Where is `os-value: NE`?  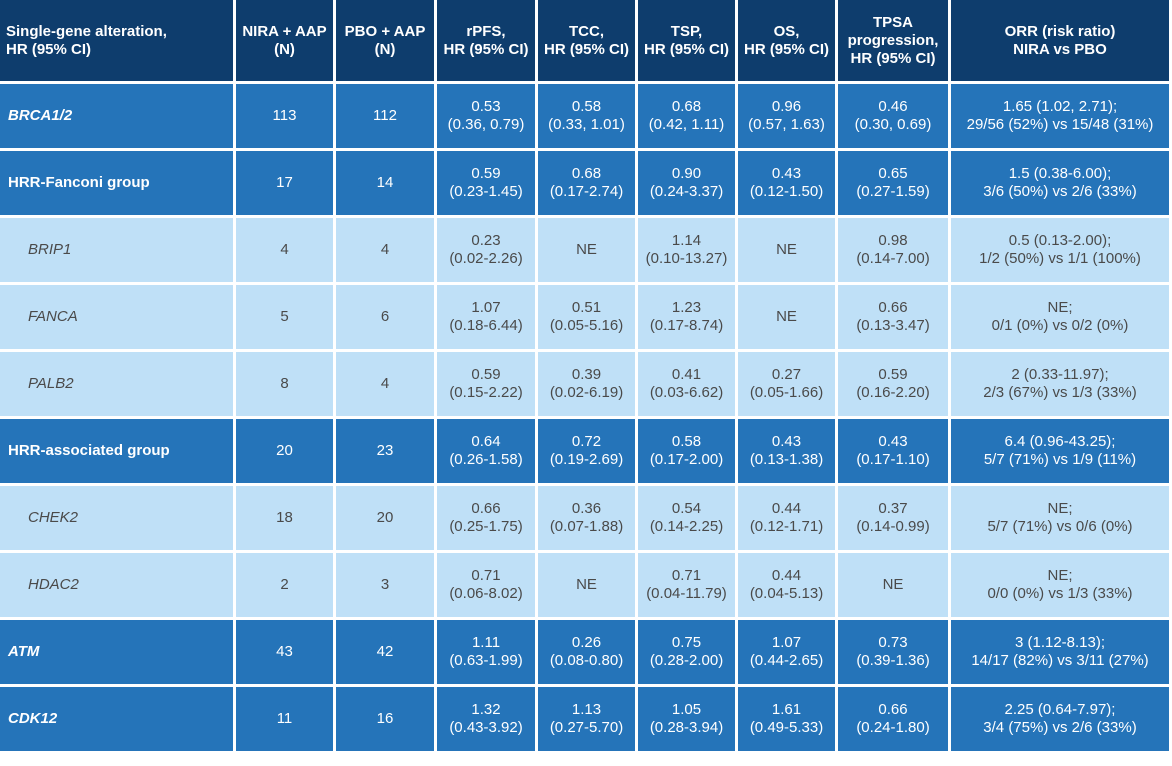
os-value: NE is located at coordinates (786, 316).